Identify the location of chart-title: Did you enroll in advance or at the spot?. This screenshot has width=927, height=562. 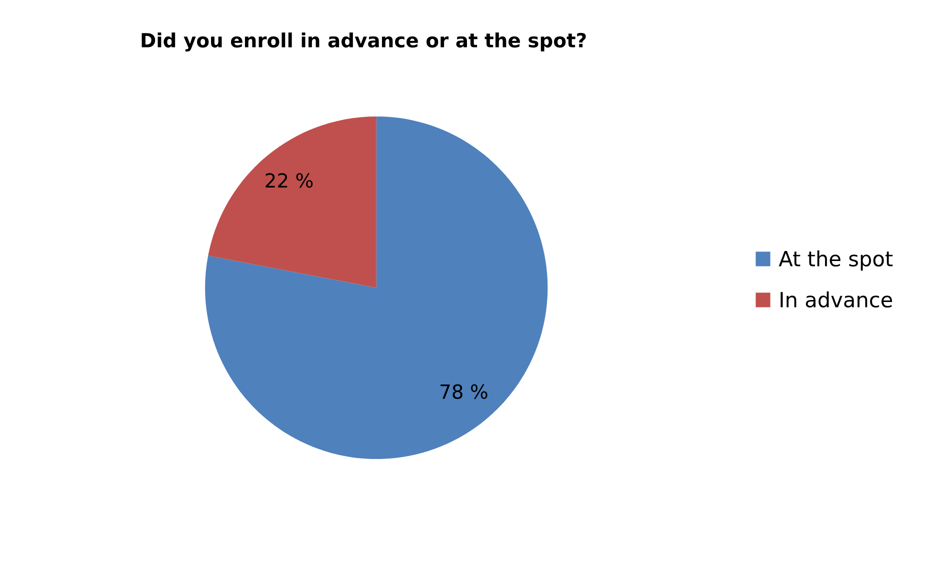
(364, 42).